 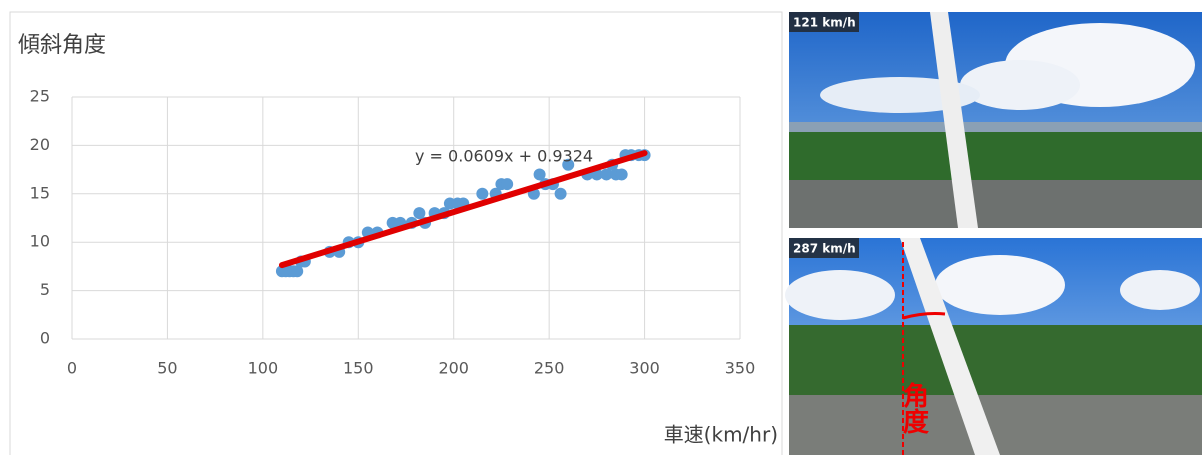 What do you see at coordinates (40, 192) in the screenshot?
I see `y-tick-label: 15` at bounding box center [40, 192].